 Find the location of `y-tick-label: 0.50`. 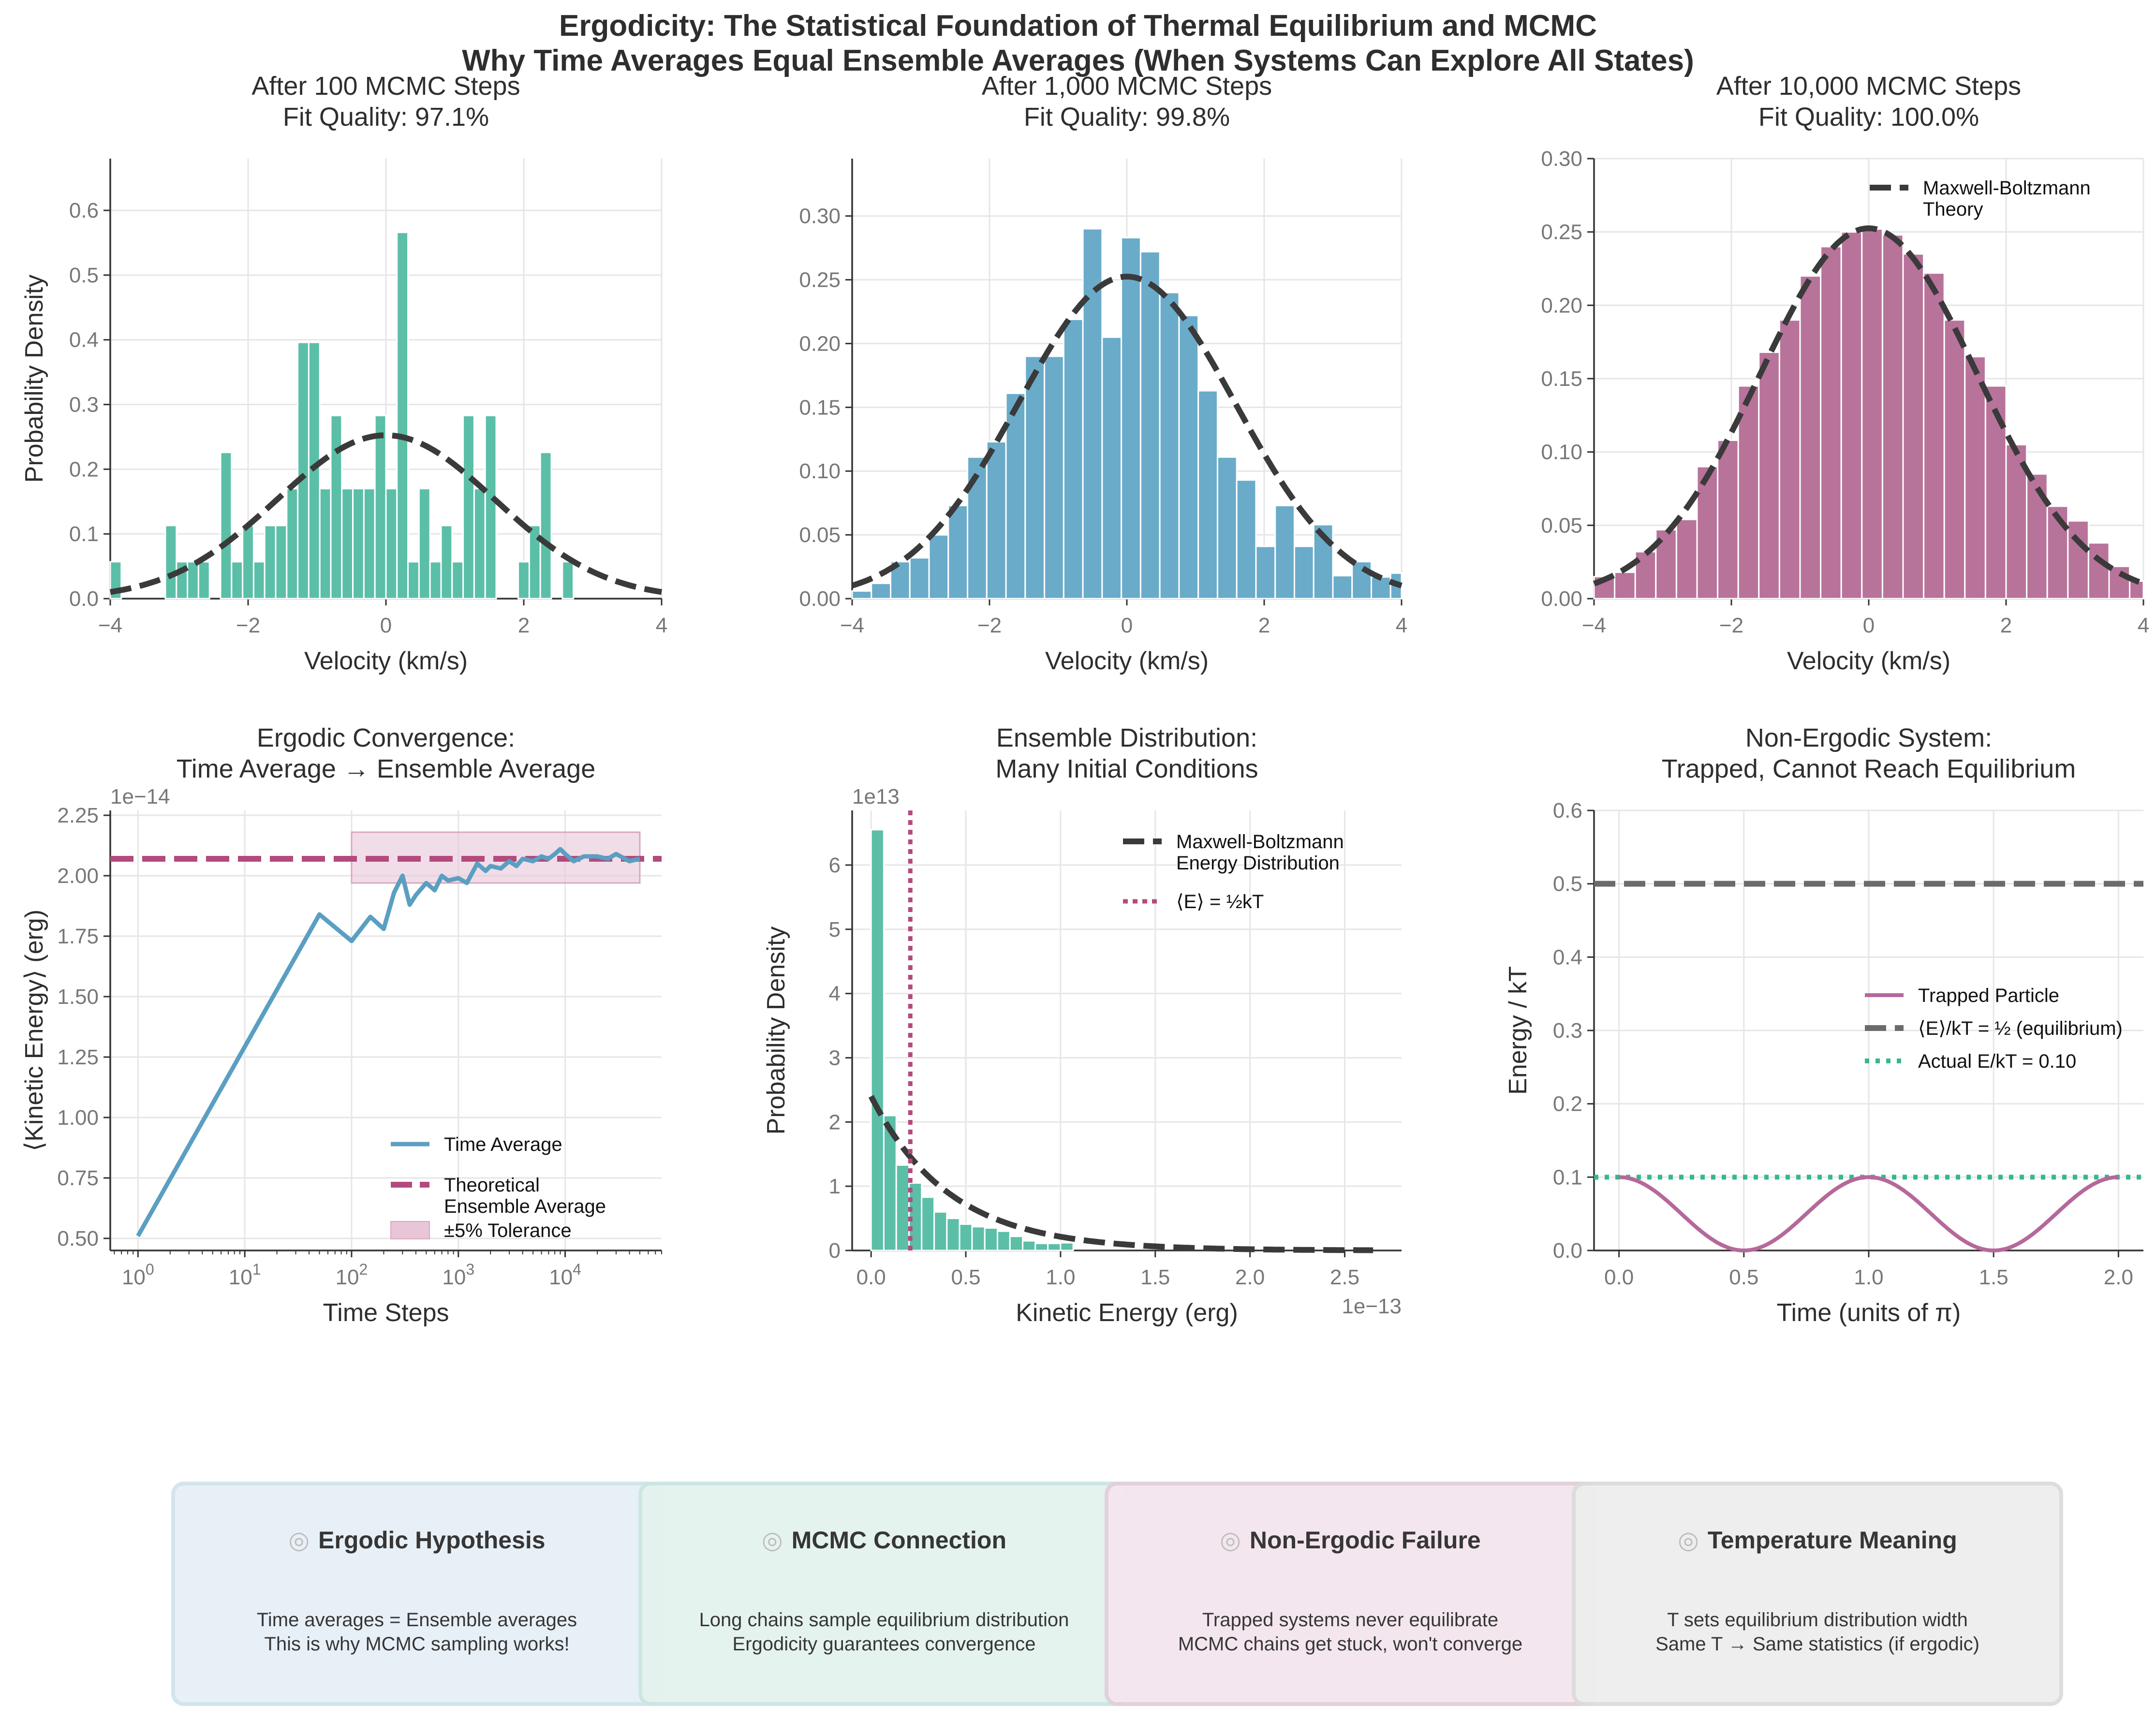

y-tick-label: 0.50 is located at coordinates (78, 1238).